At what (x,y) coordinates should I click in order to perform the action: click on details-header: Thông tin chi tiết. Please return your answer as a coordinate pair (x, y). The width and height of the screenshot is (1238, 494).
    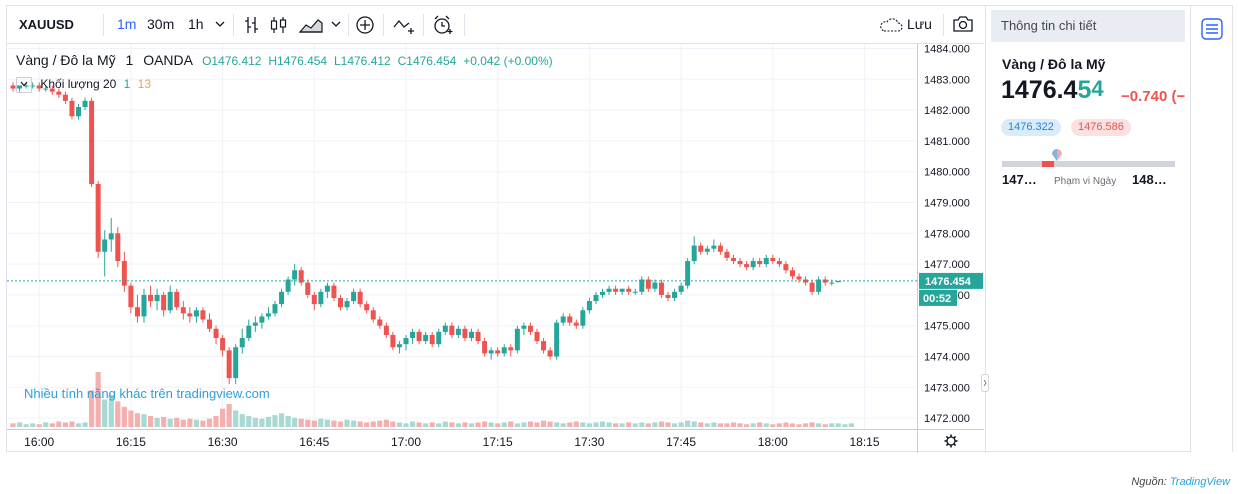
    Looking at the image, I should click on (1088, 26).